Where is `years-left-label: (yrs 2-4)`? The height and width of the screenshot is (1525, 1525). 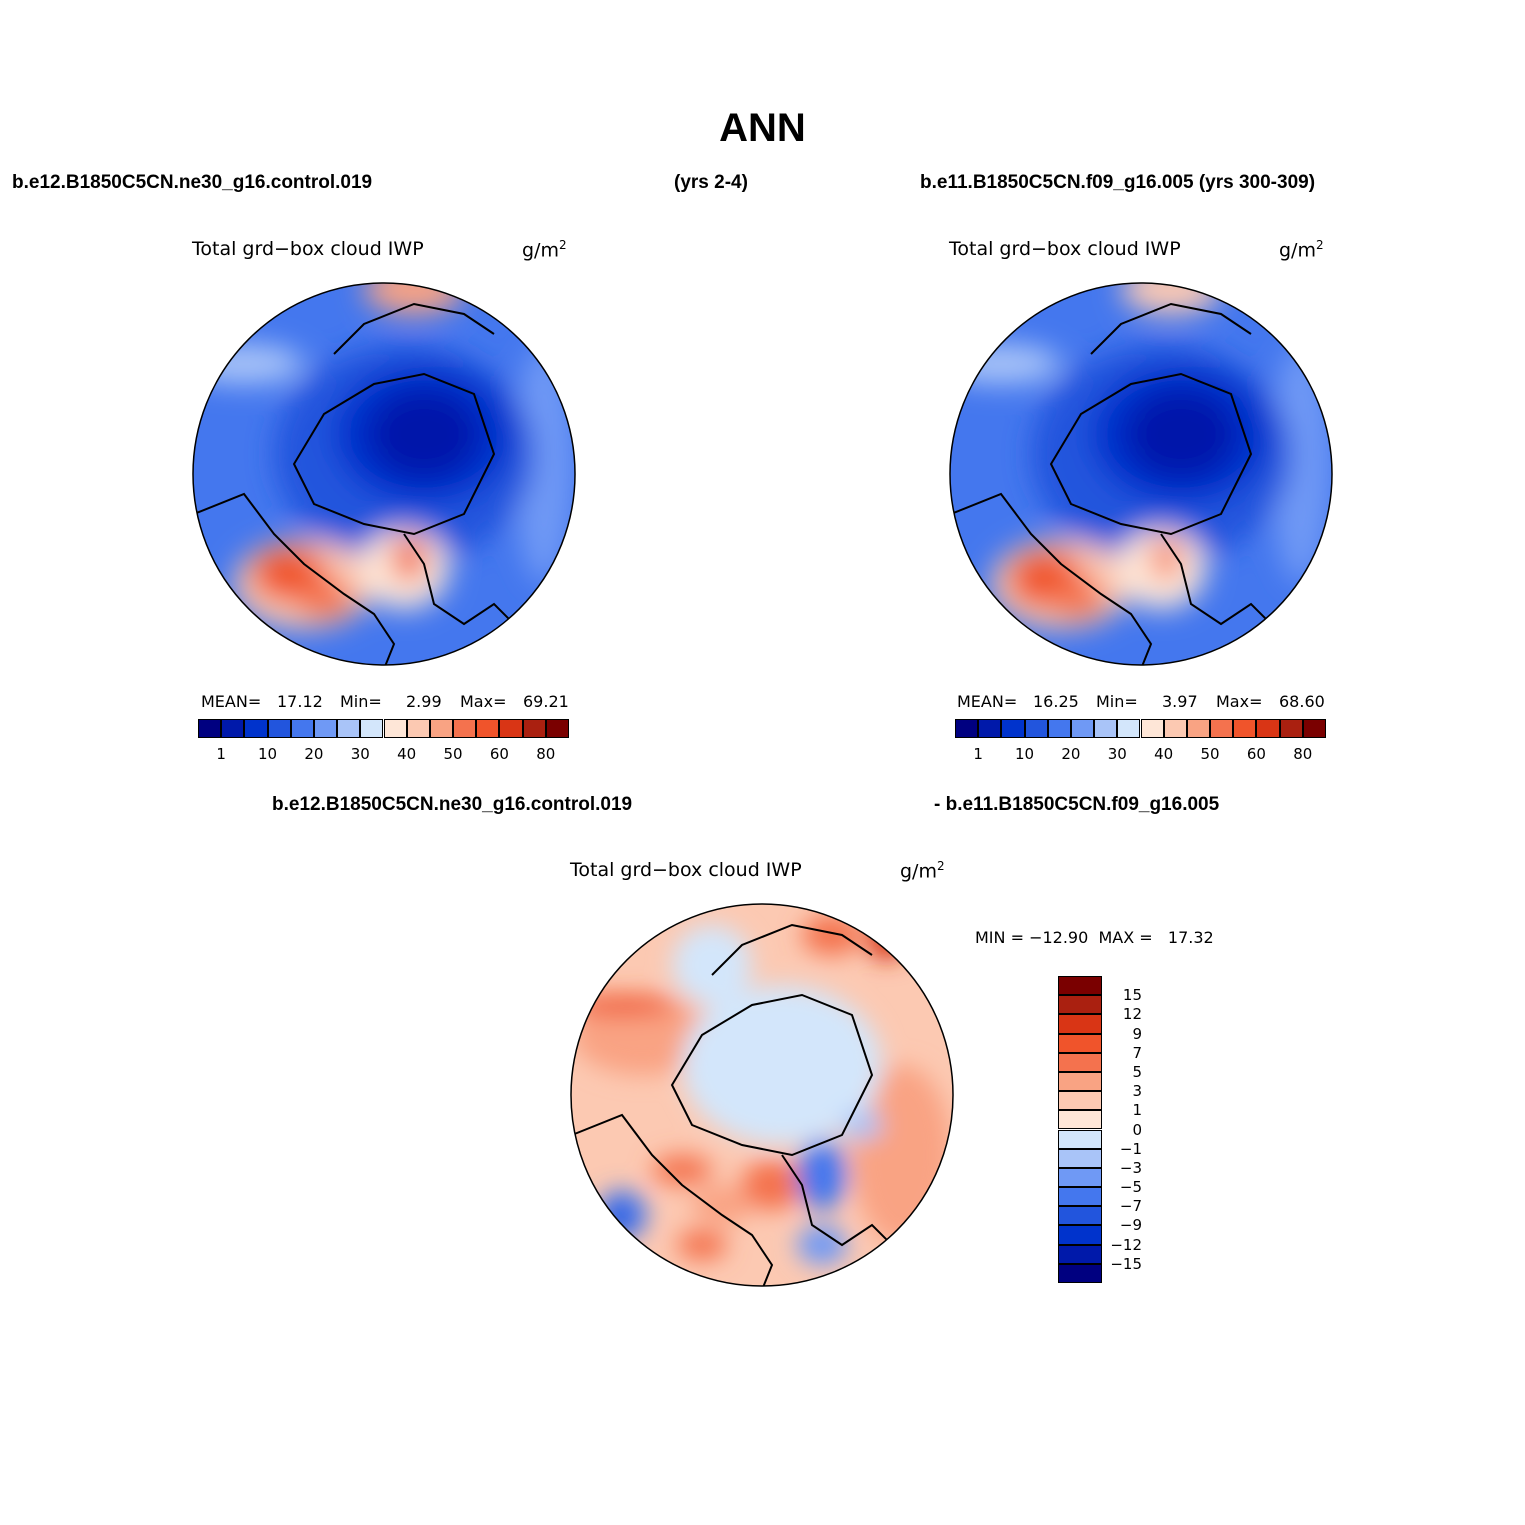
years-left-label: (yrs 2-4) is located at coordinates (711, 182).